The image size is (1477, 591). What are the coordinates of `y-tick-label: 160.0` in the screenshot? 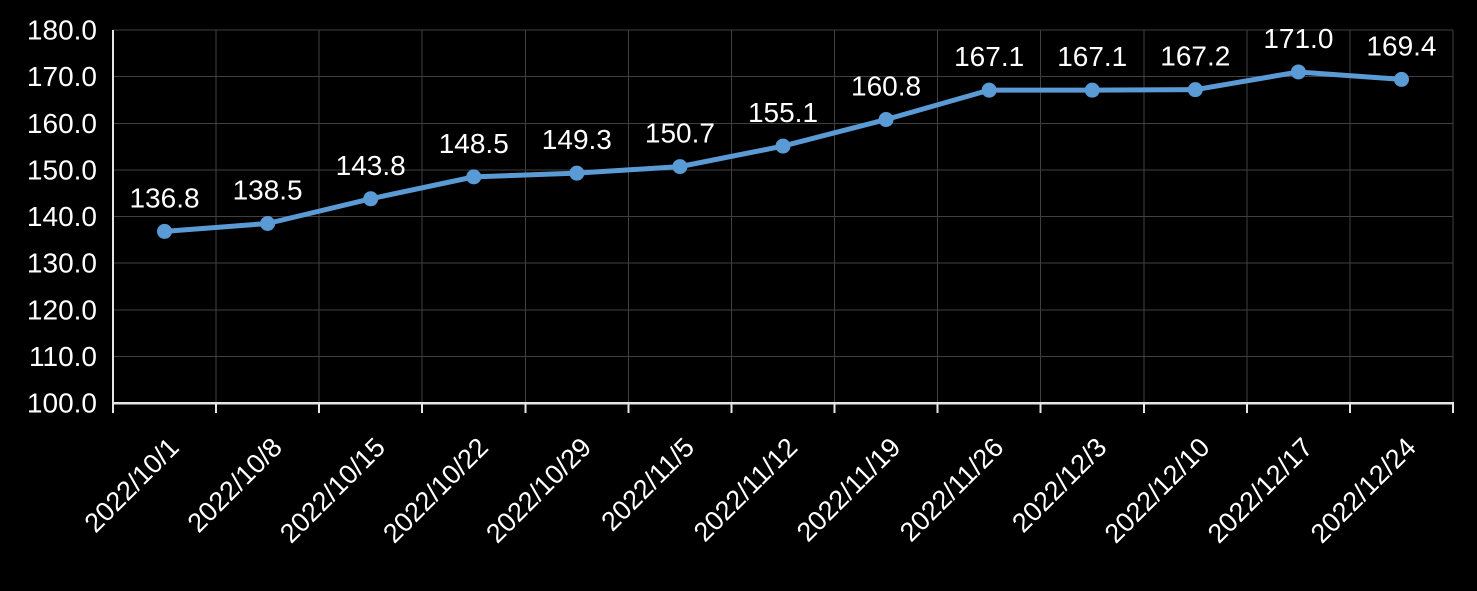 It's located at (62, 123).